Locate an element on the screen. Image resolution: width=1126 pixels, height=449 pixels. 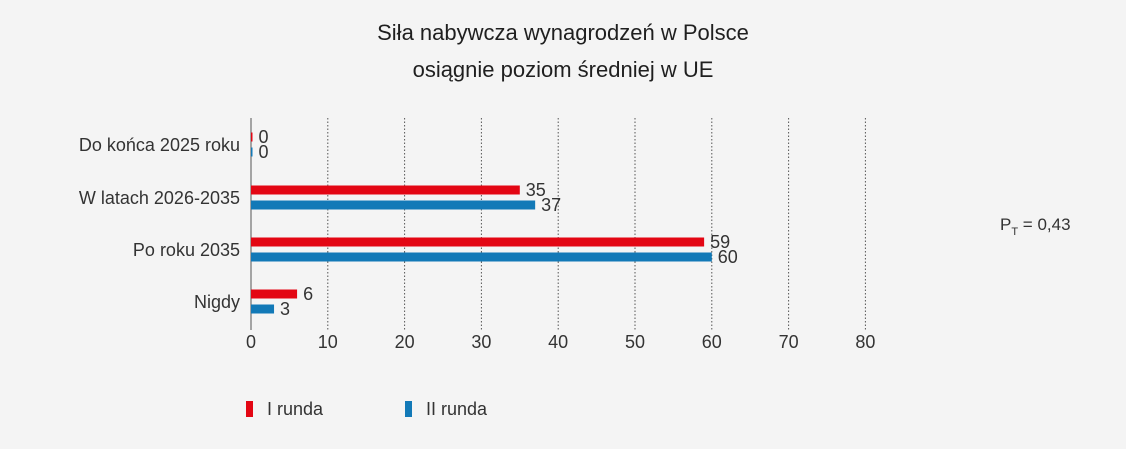
x-tick-label: 10 is located at coordinates (328, 342).